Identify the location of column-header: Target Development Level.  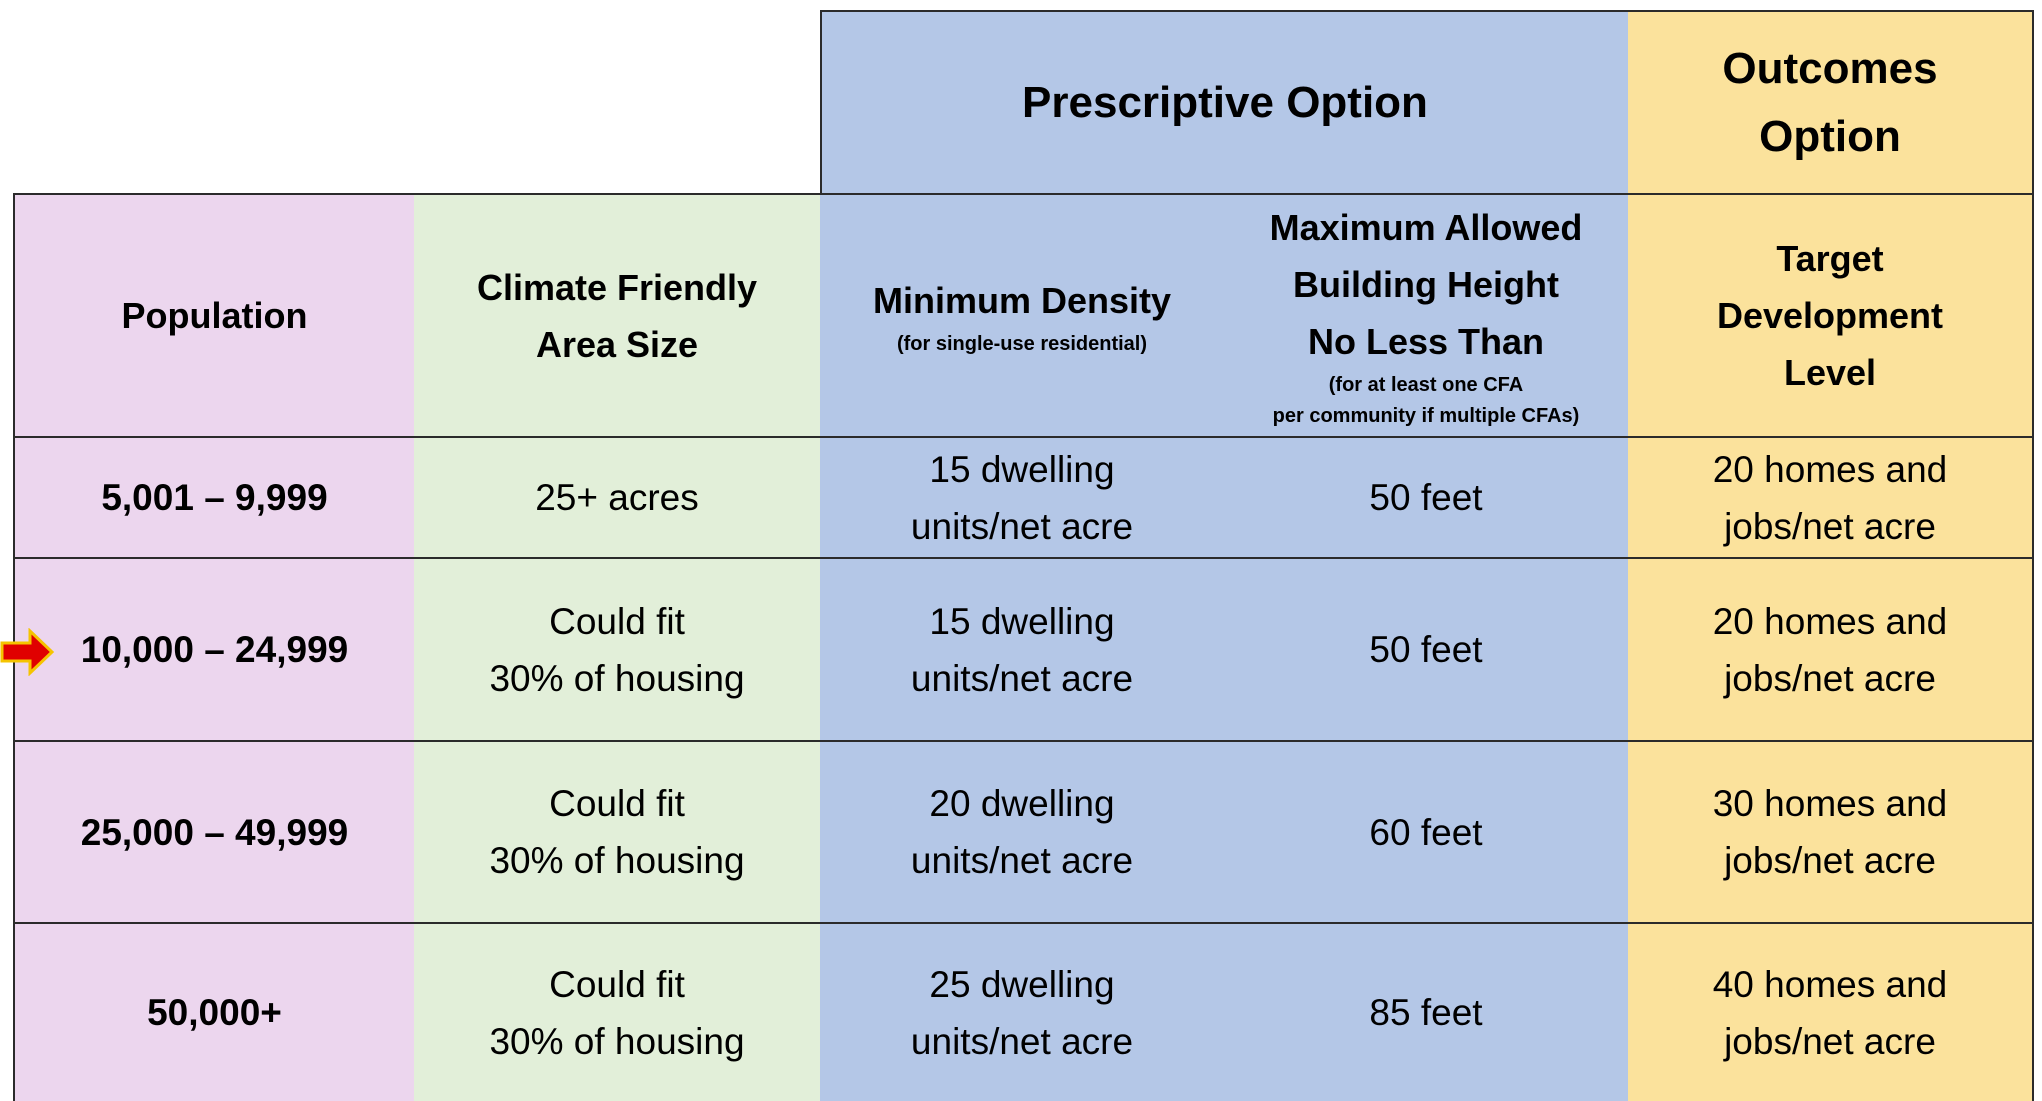
(1831, 314).